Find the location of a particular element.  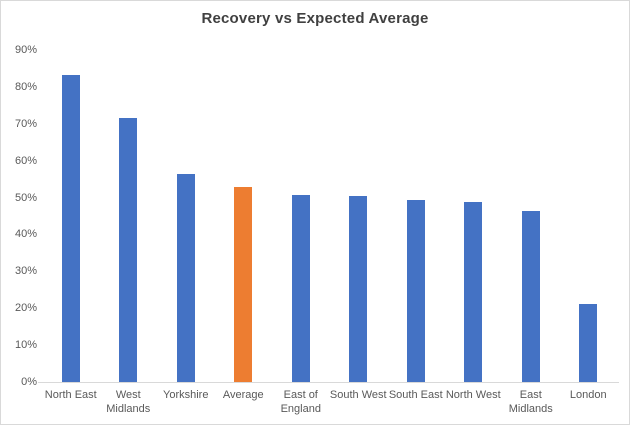

x-category-label: East Midlands is located at coordinates (530, 402).